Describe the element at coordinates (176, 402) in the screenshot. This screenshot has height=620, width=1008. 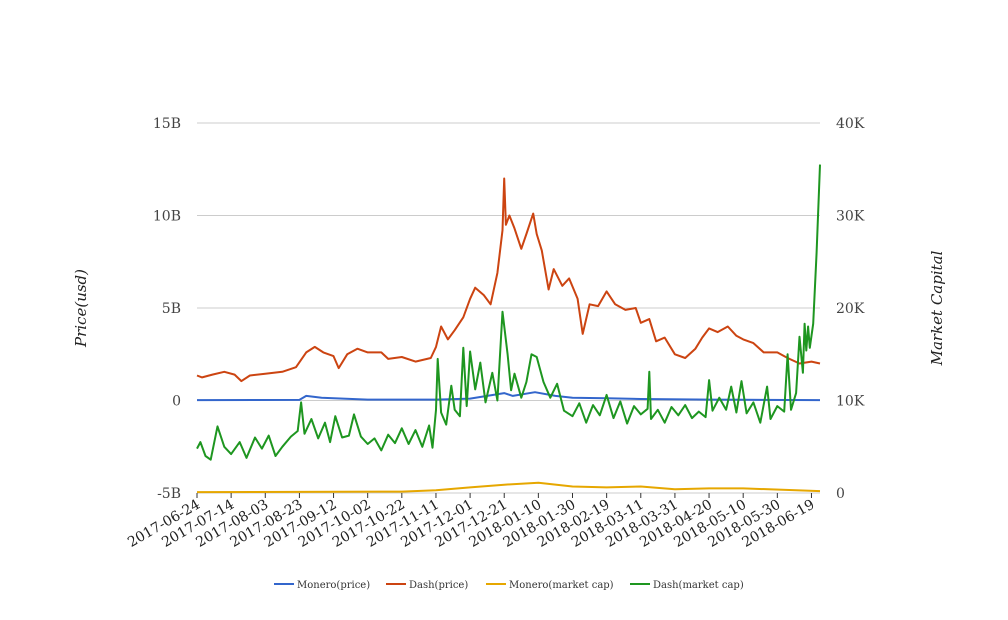
I see `y-left-tick-label: 0` at that location.